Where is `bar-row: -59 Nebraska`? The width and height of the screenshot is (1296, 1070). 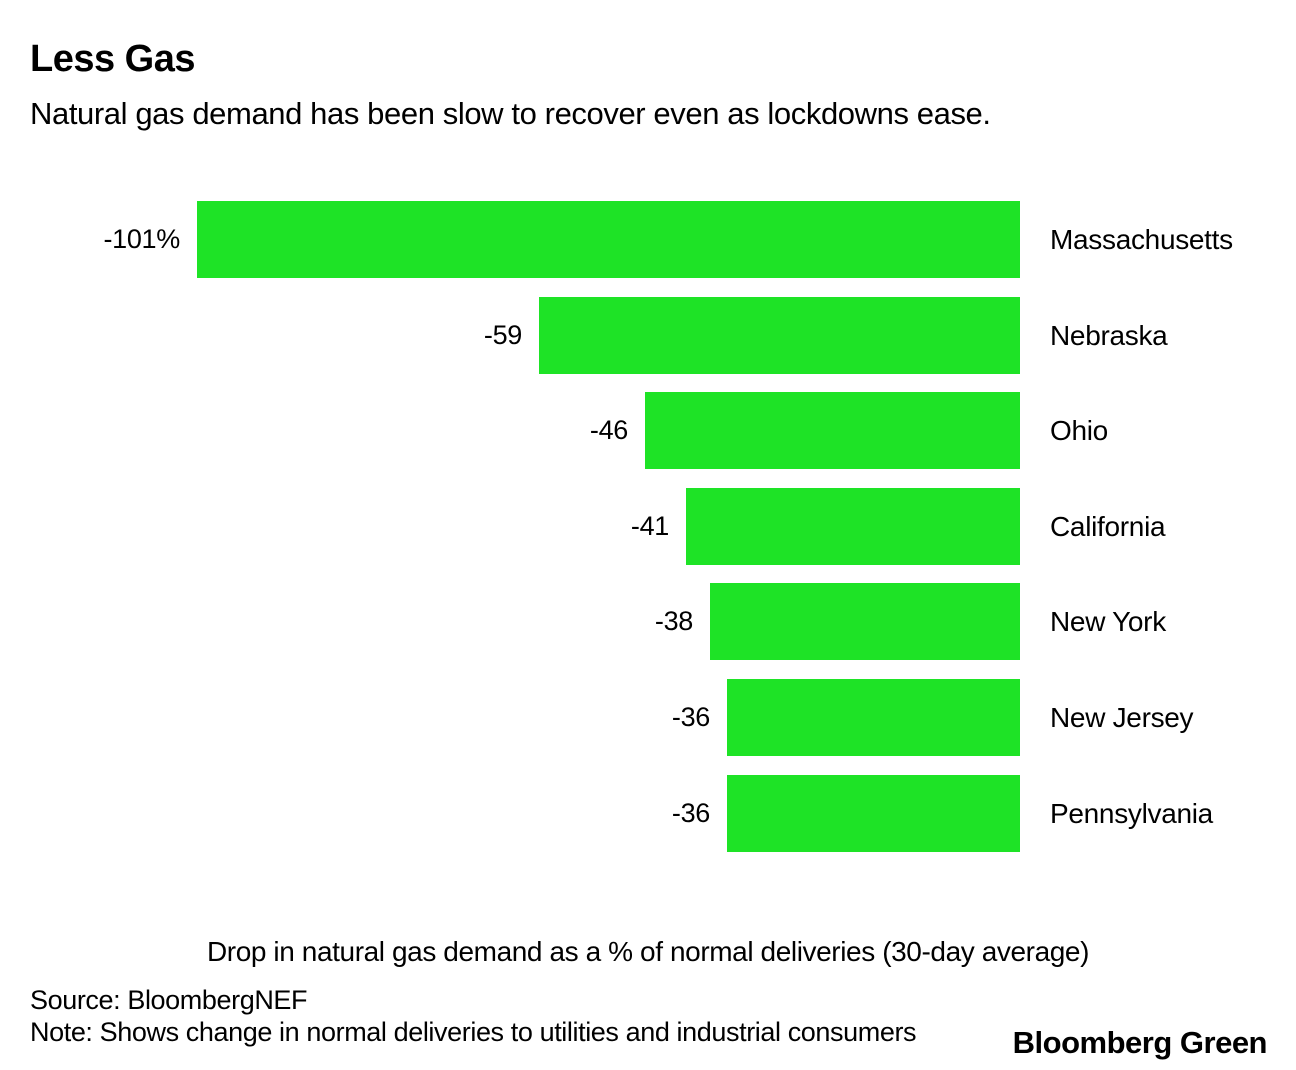 bar-row: -59 Nebraska is located at coordinates (648, 335).